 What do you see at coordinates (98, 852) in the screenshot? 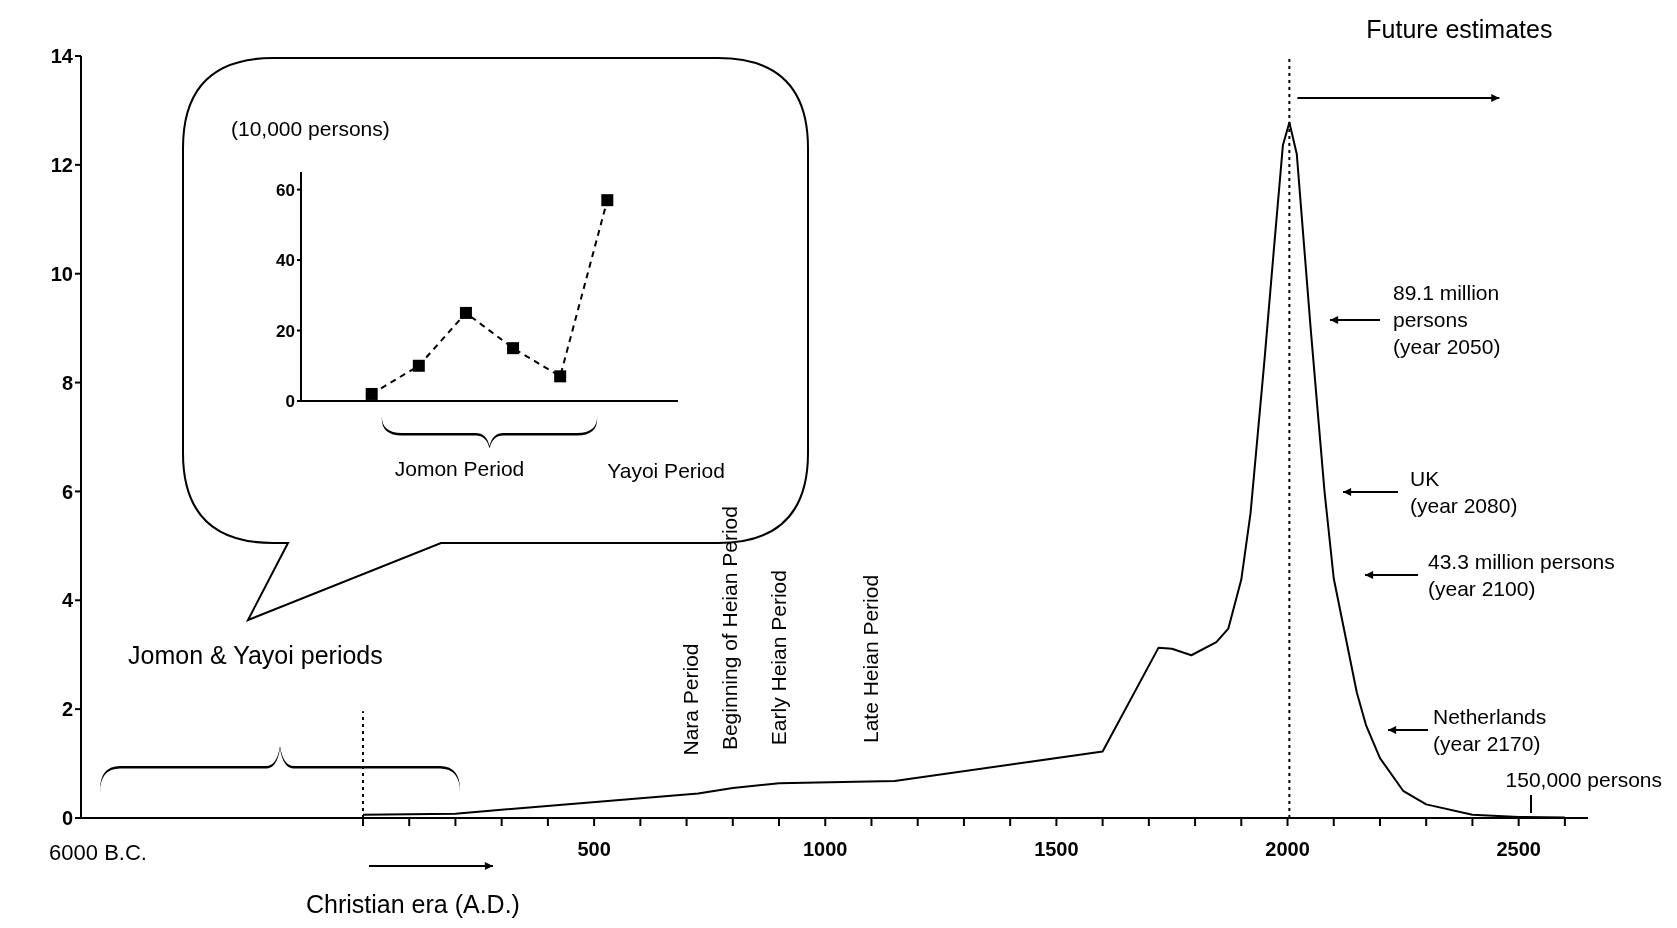
I see `text: 6000 B.C.` at bounding box center [98, 852].